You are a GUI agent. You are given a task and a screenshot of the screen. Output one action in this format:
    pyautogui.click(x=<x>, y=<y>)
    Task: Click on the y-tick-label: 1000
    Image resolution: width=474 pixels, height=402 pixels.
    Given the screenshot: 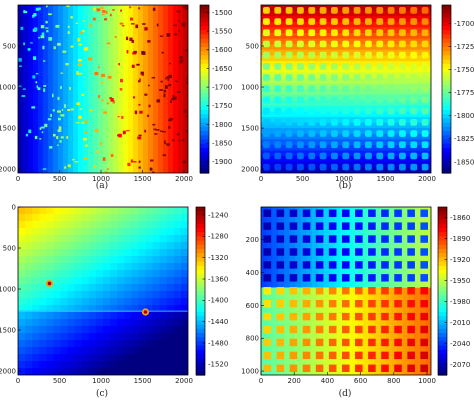 What is the action you would take?
    pyautogui.click(x=250, y=87)
    